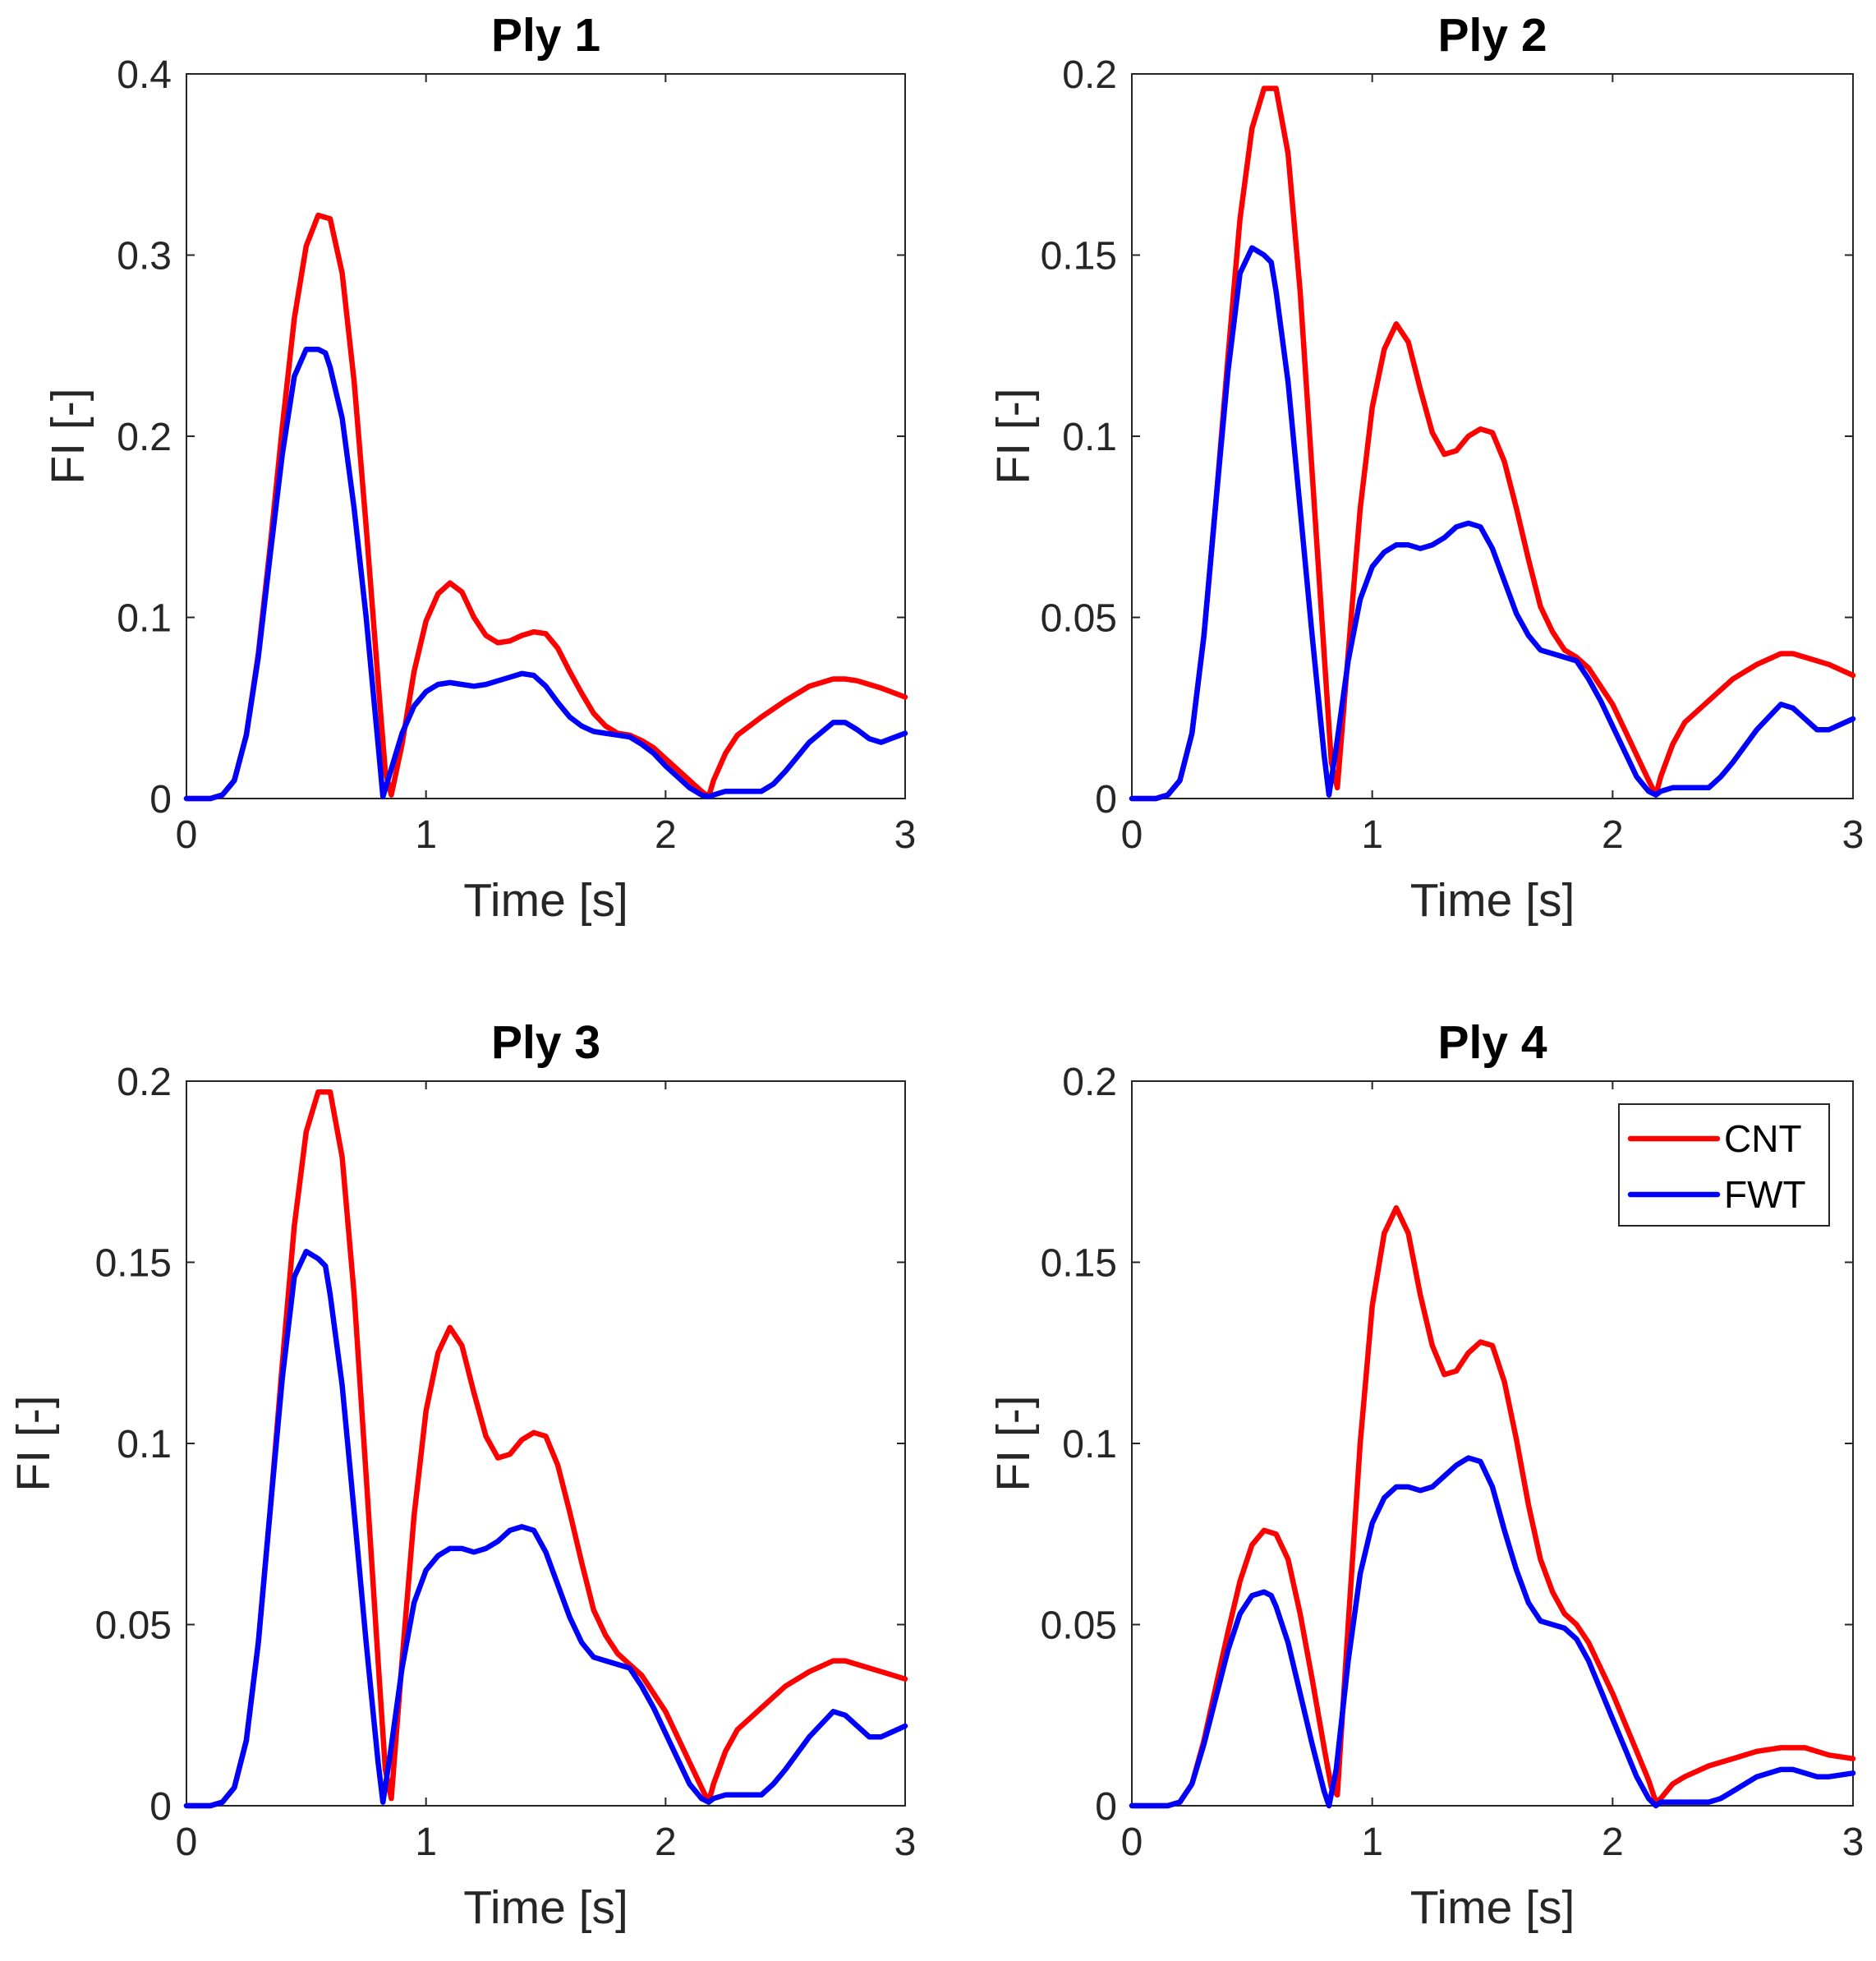  Describe the element at coordinates (1763, 1138) in the screenshot. I see `legend-label-cnt: CNT` at that location.